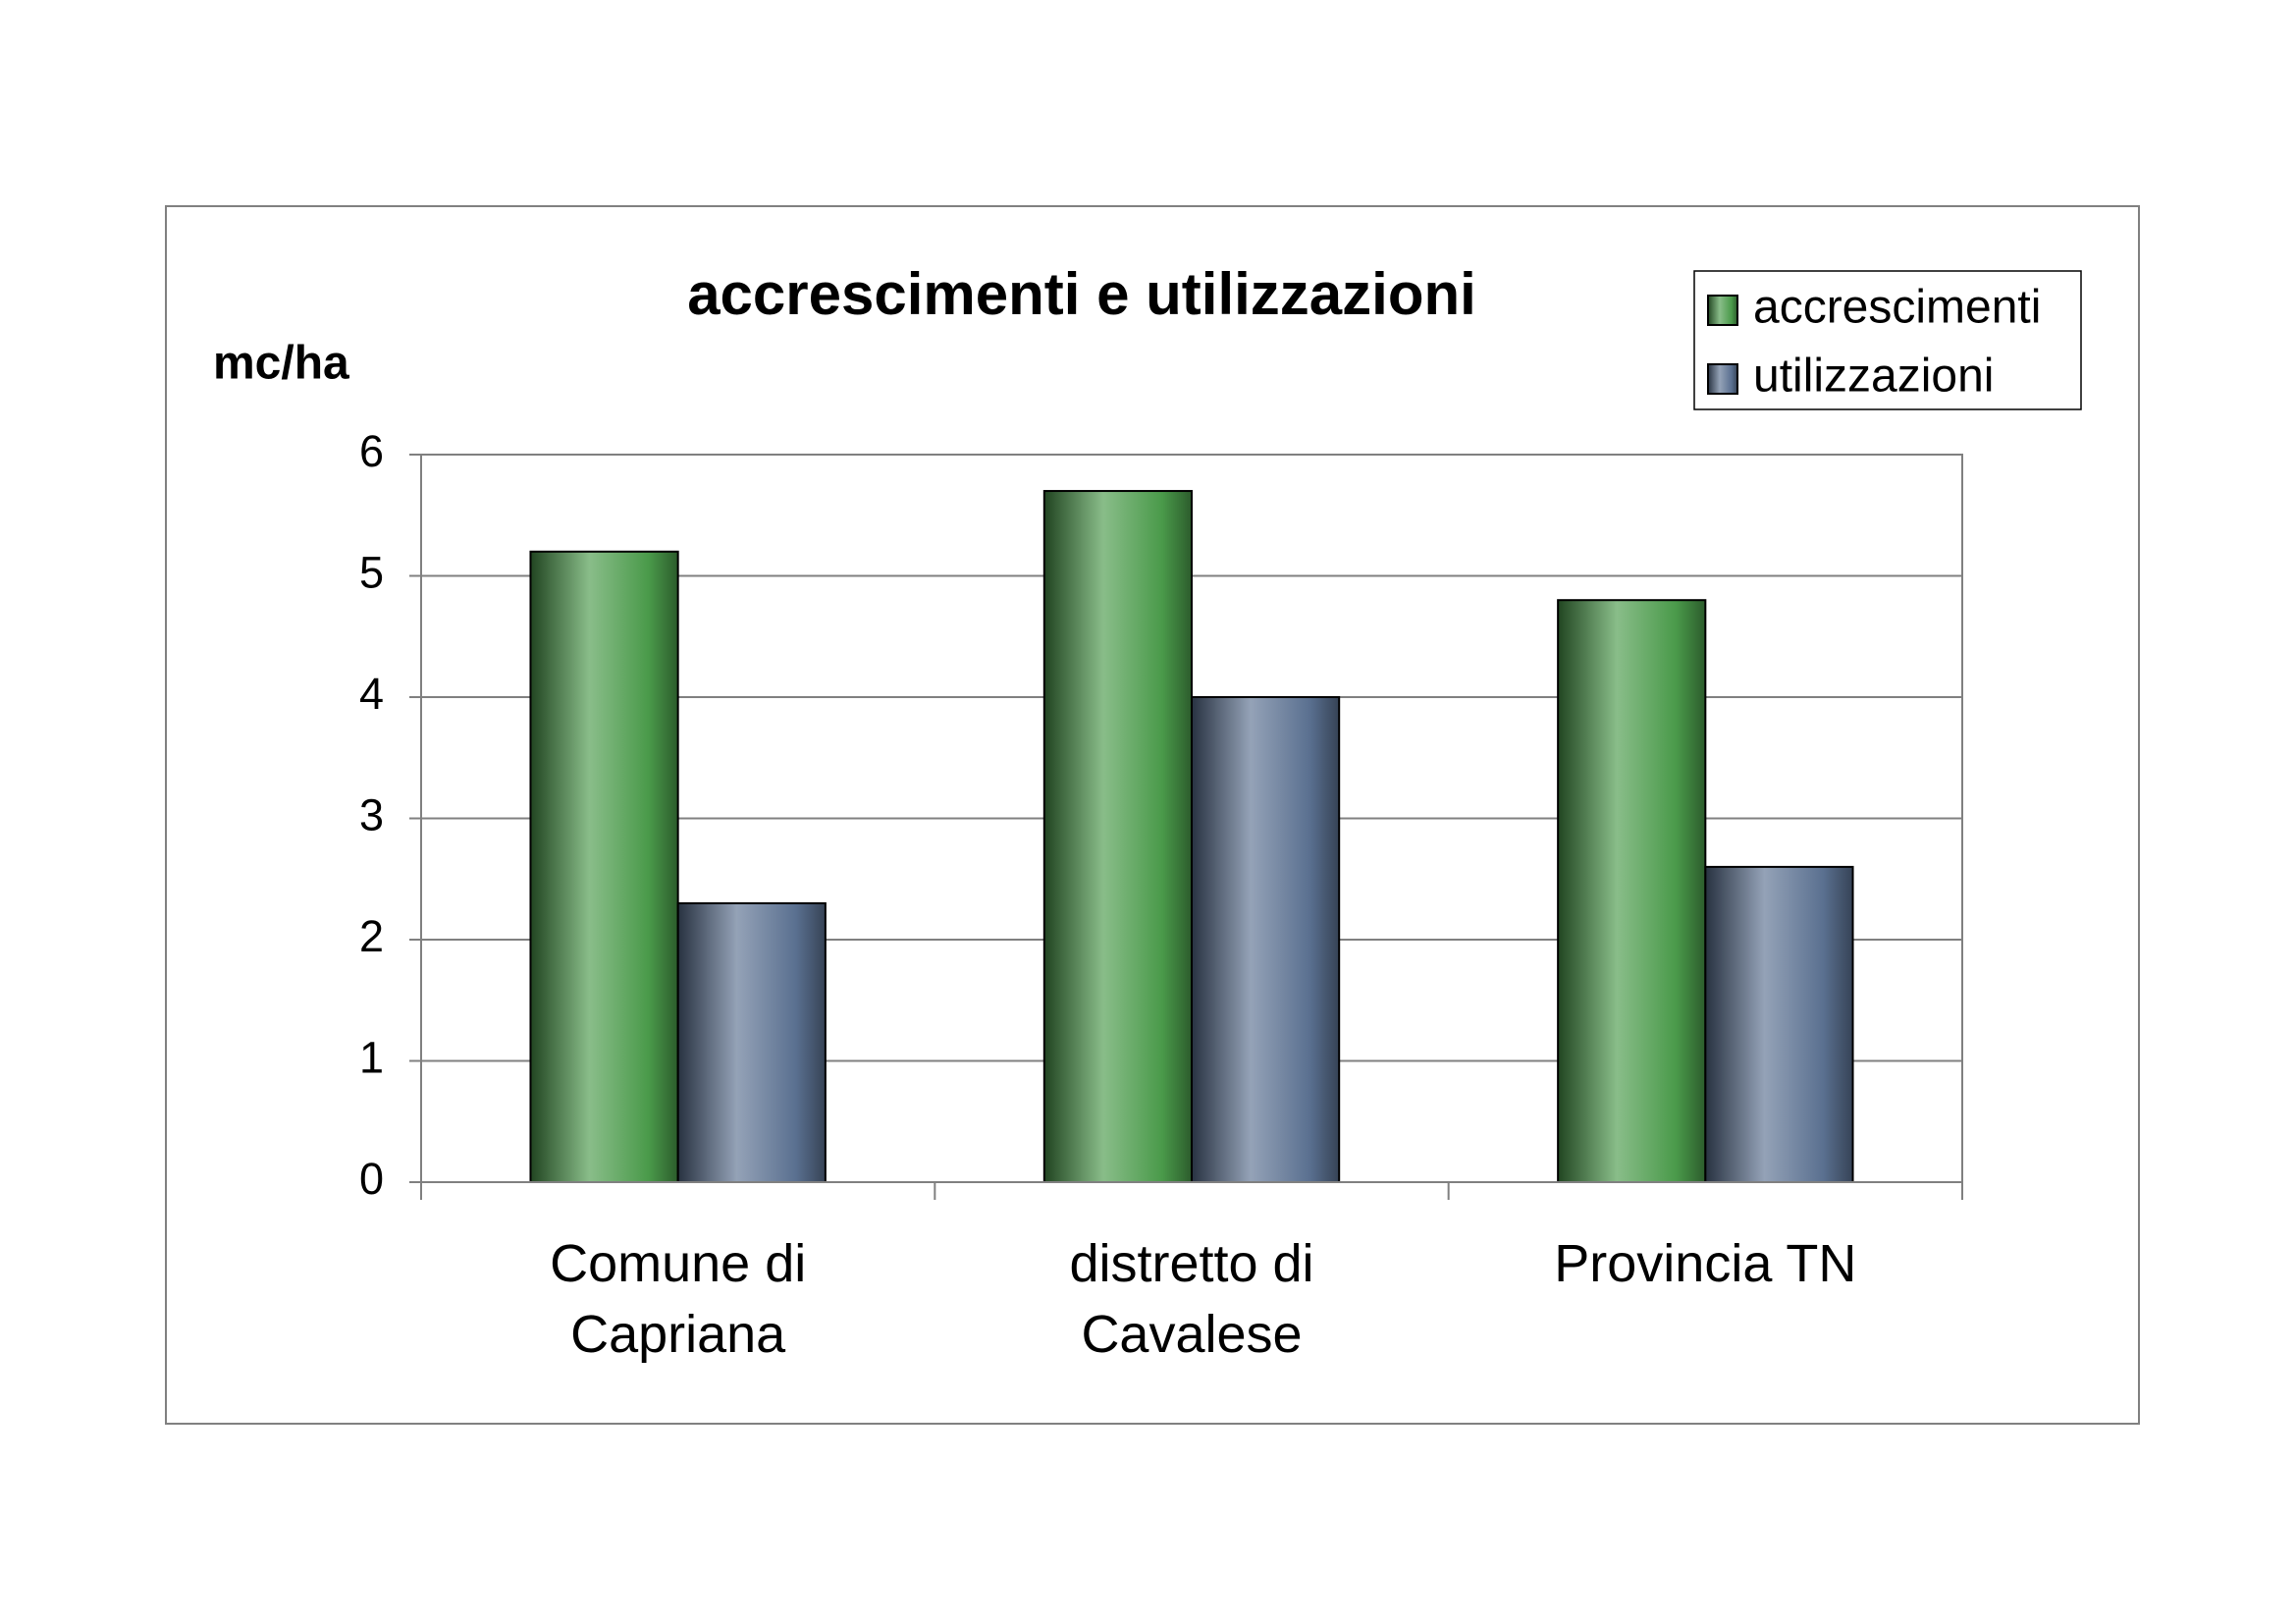 The height and width of the screenshot is (1624, 2296). What do you see at coordinates (371, 1057) in the screenshot?
I see `y-tick-label: 1` at bounding box center [371, 1057].